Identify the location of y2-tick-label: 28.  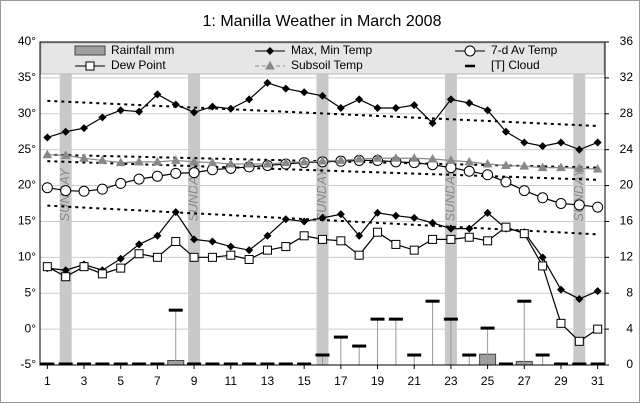
(627, 113).